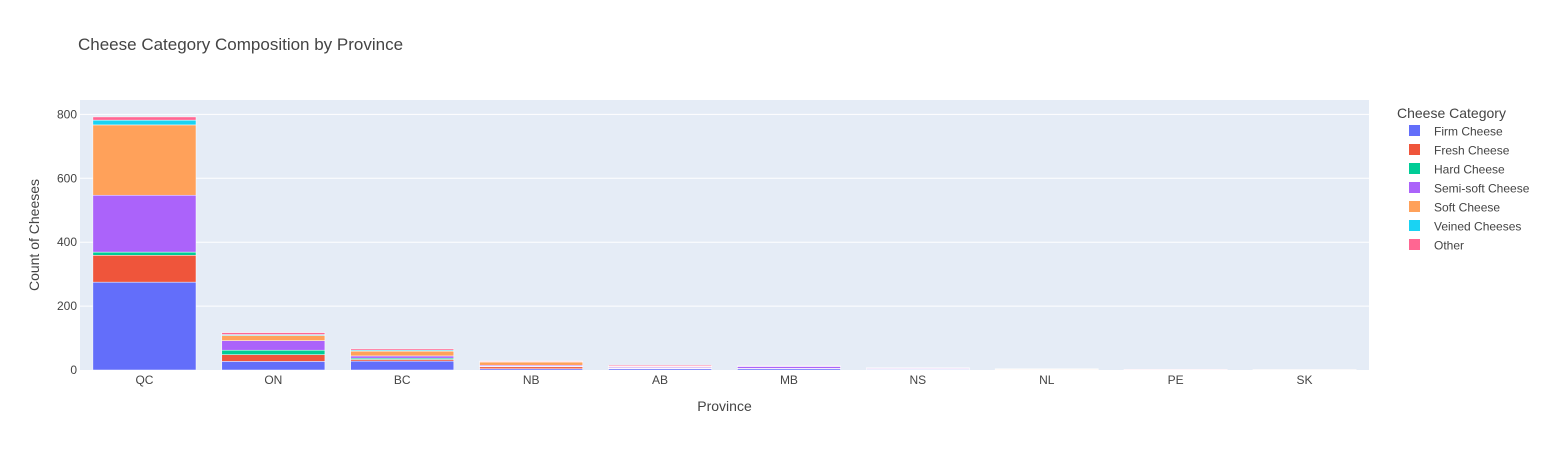 The width and height of the screenshot is (1549, 450). Describe the element at coordinates (1414, 168) in the screenshot. I see `legend-swatch-hard-cheese` at that location.